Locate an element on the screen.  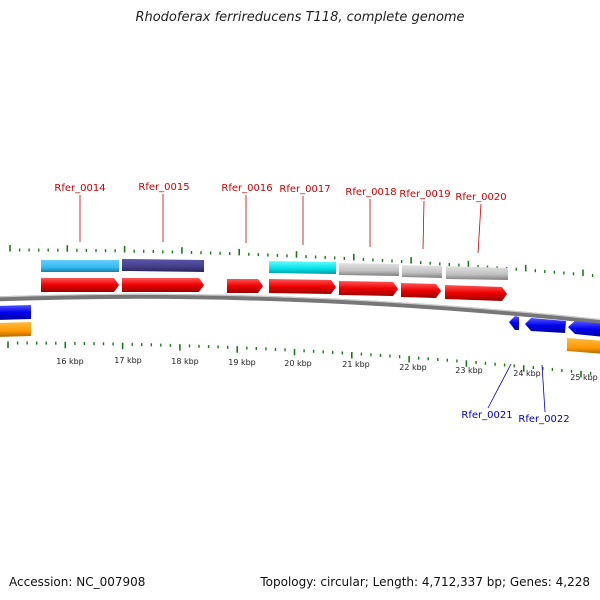
genome-backbone is located at coordinates (300, 309).